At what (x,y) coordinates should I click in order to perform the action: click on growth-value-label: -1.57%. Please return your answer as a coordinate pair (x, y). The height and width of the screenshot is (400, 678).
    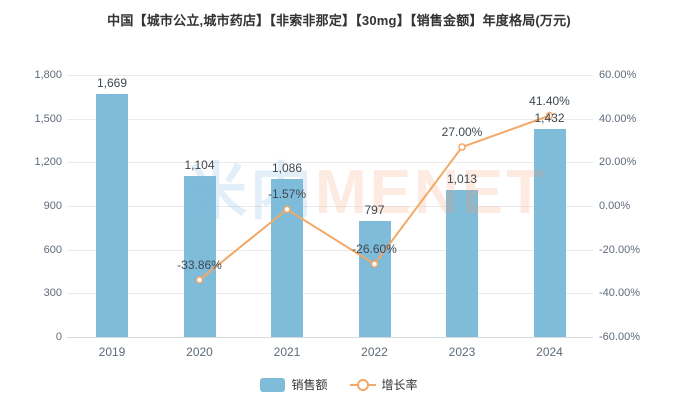
    Looking at the image, I should click on (287, 194).